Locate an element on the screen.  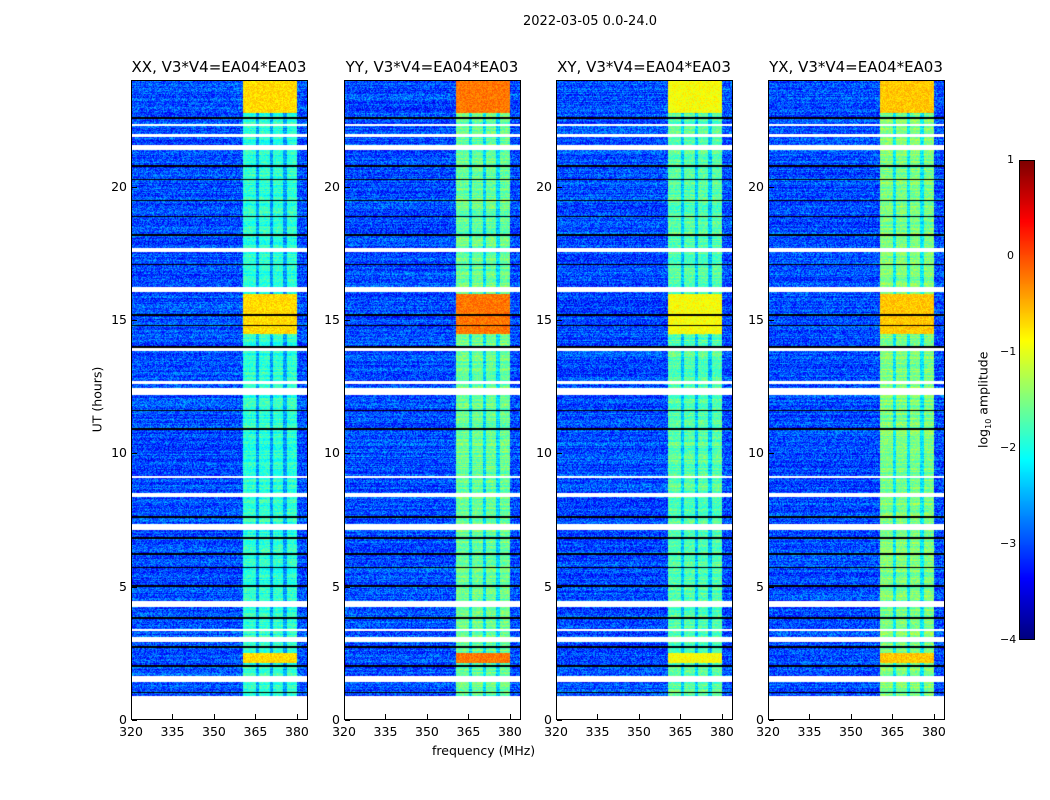
colorbar-tick-label: 0 is located at coordinates (1010, 255).